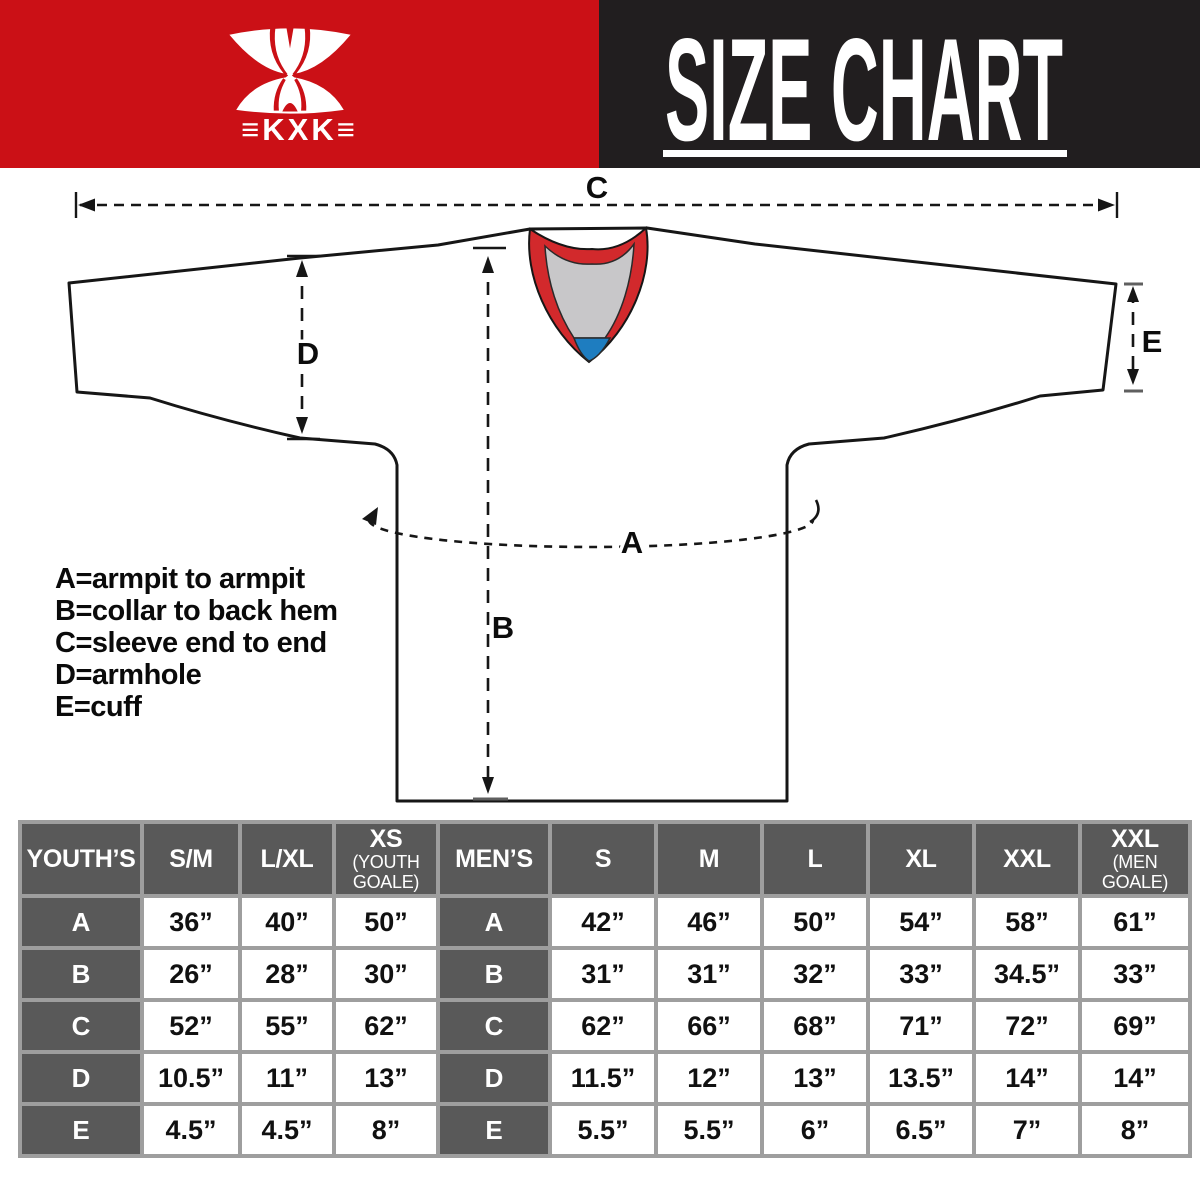  I want to click on legend-line-c: C=sleeve end to end, so click(191, 643).